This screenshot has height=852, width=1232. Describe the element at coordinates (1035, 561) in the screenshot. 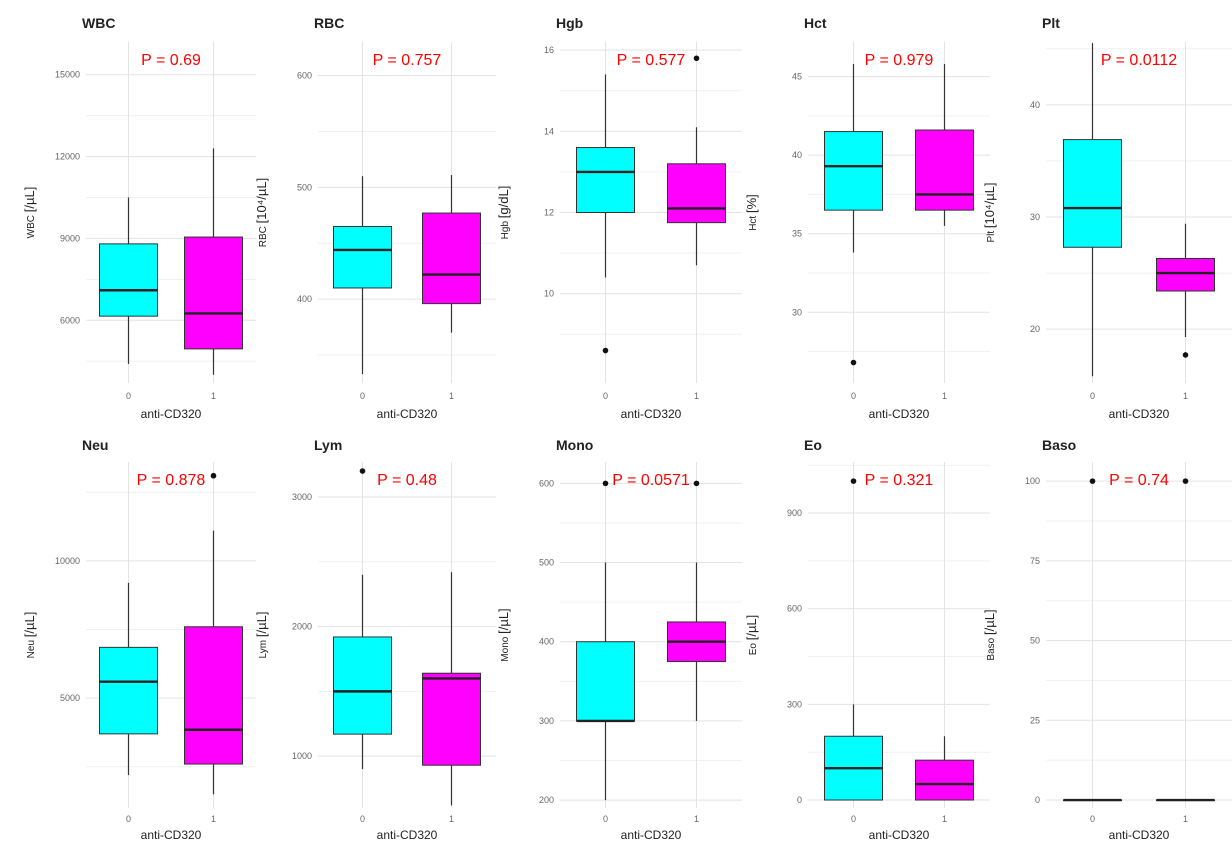

I see `y-tick-label: 75` at that location.